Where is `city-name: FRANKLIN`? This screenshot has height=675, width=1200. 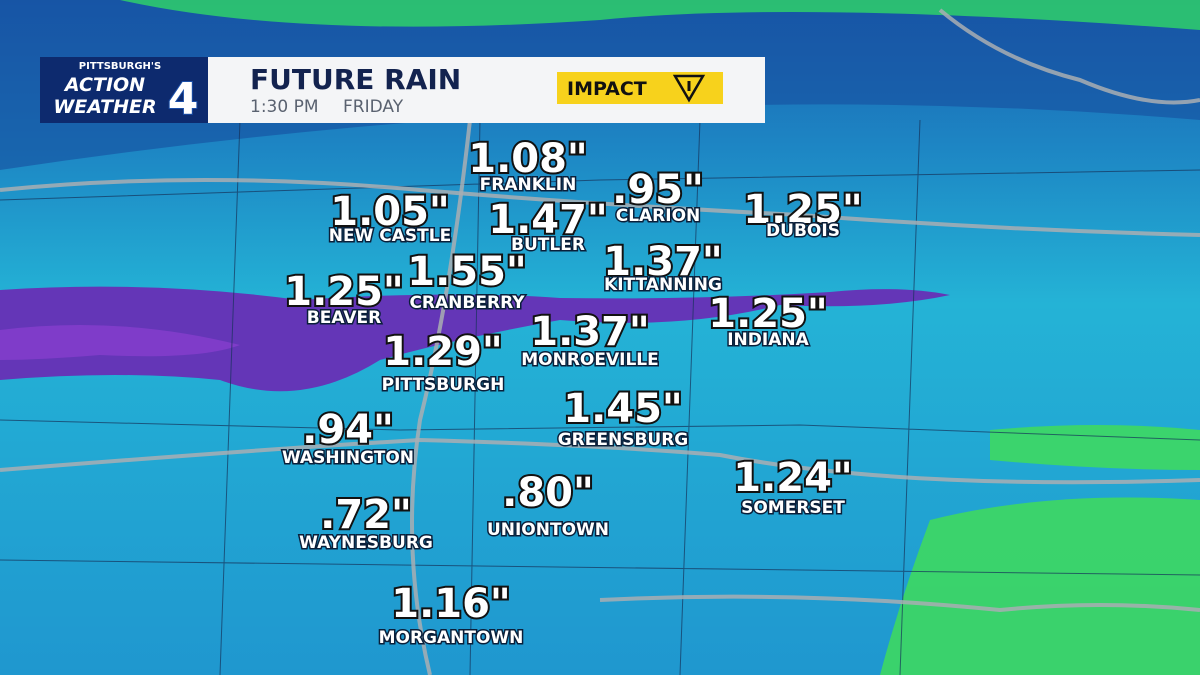 city-name: FRANKLIN is located at coordinates (528, 185).